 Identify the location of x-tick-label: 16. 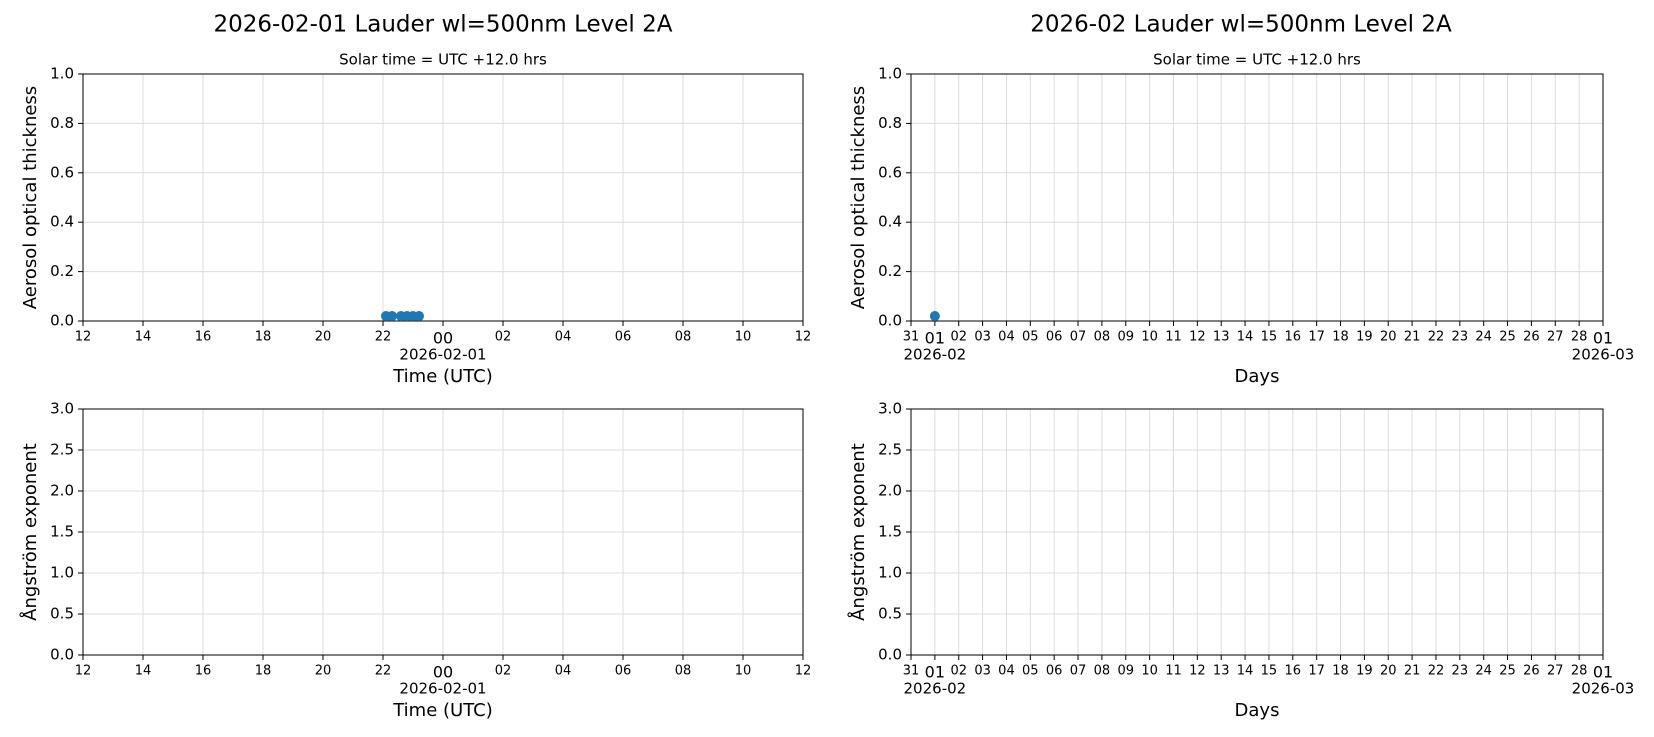
(1293, 337).